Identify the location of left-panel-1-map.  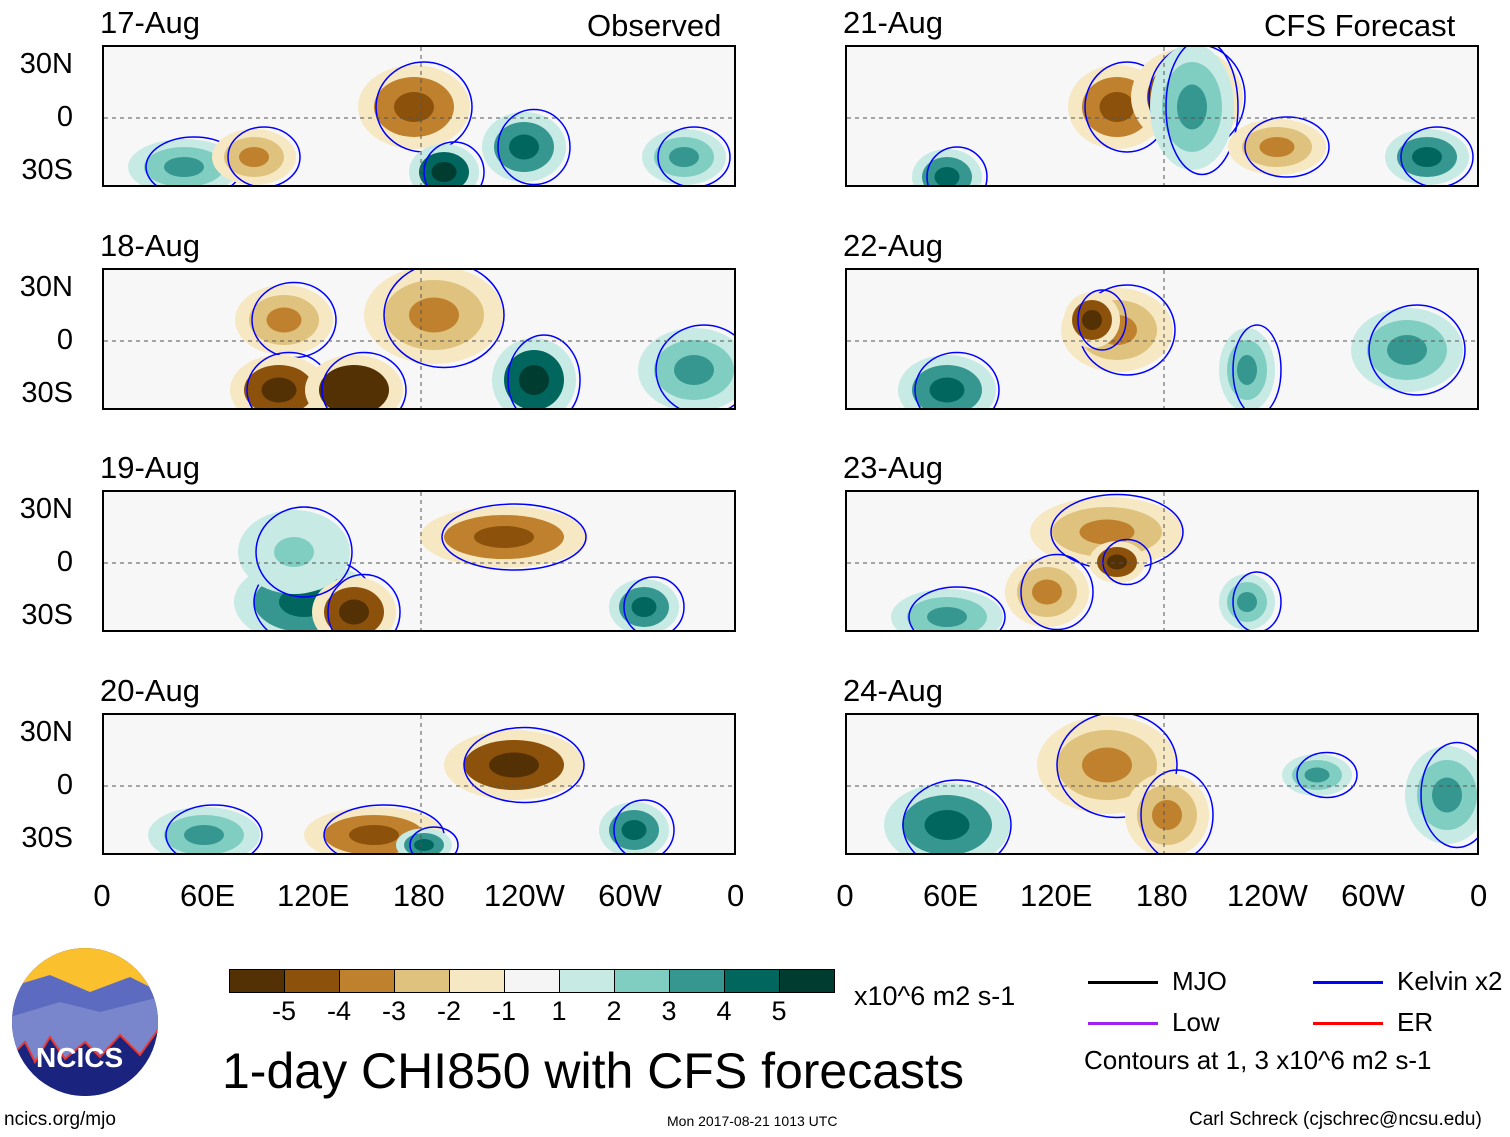
(419, 116).